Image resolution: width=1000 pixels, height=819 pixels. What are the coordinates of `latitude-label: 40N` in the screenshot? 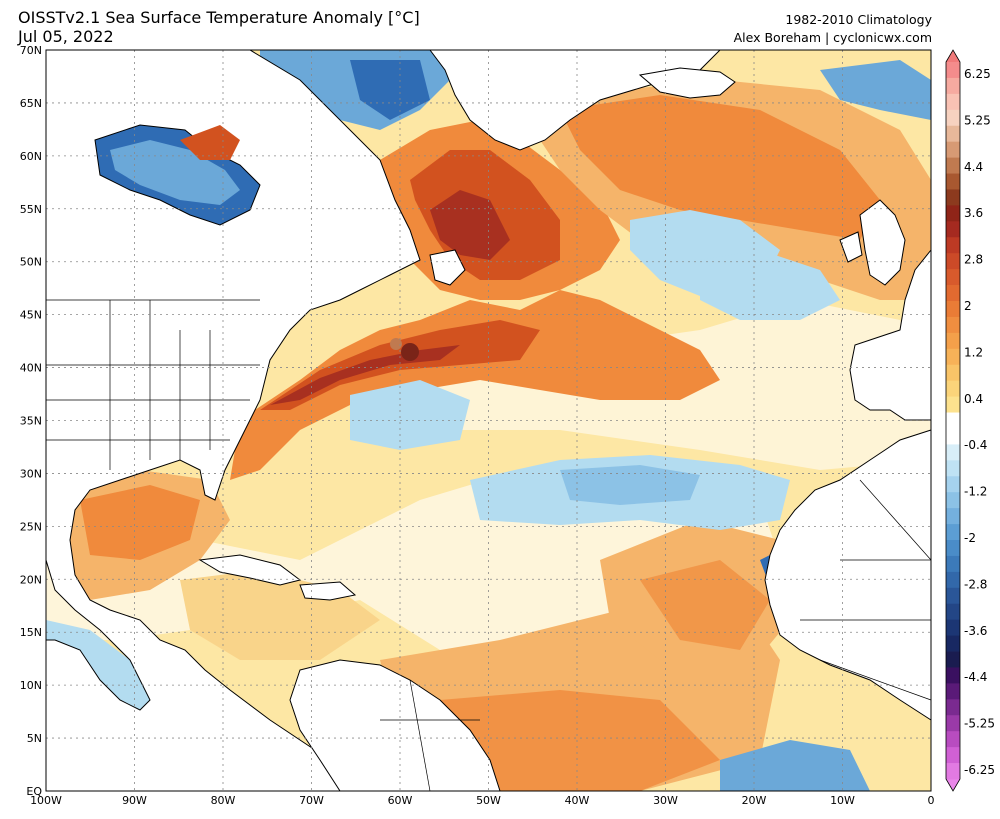 It's located at (31, 368).